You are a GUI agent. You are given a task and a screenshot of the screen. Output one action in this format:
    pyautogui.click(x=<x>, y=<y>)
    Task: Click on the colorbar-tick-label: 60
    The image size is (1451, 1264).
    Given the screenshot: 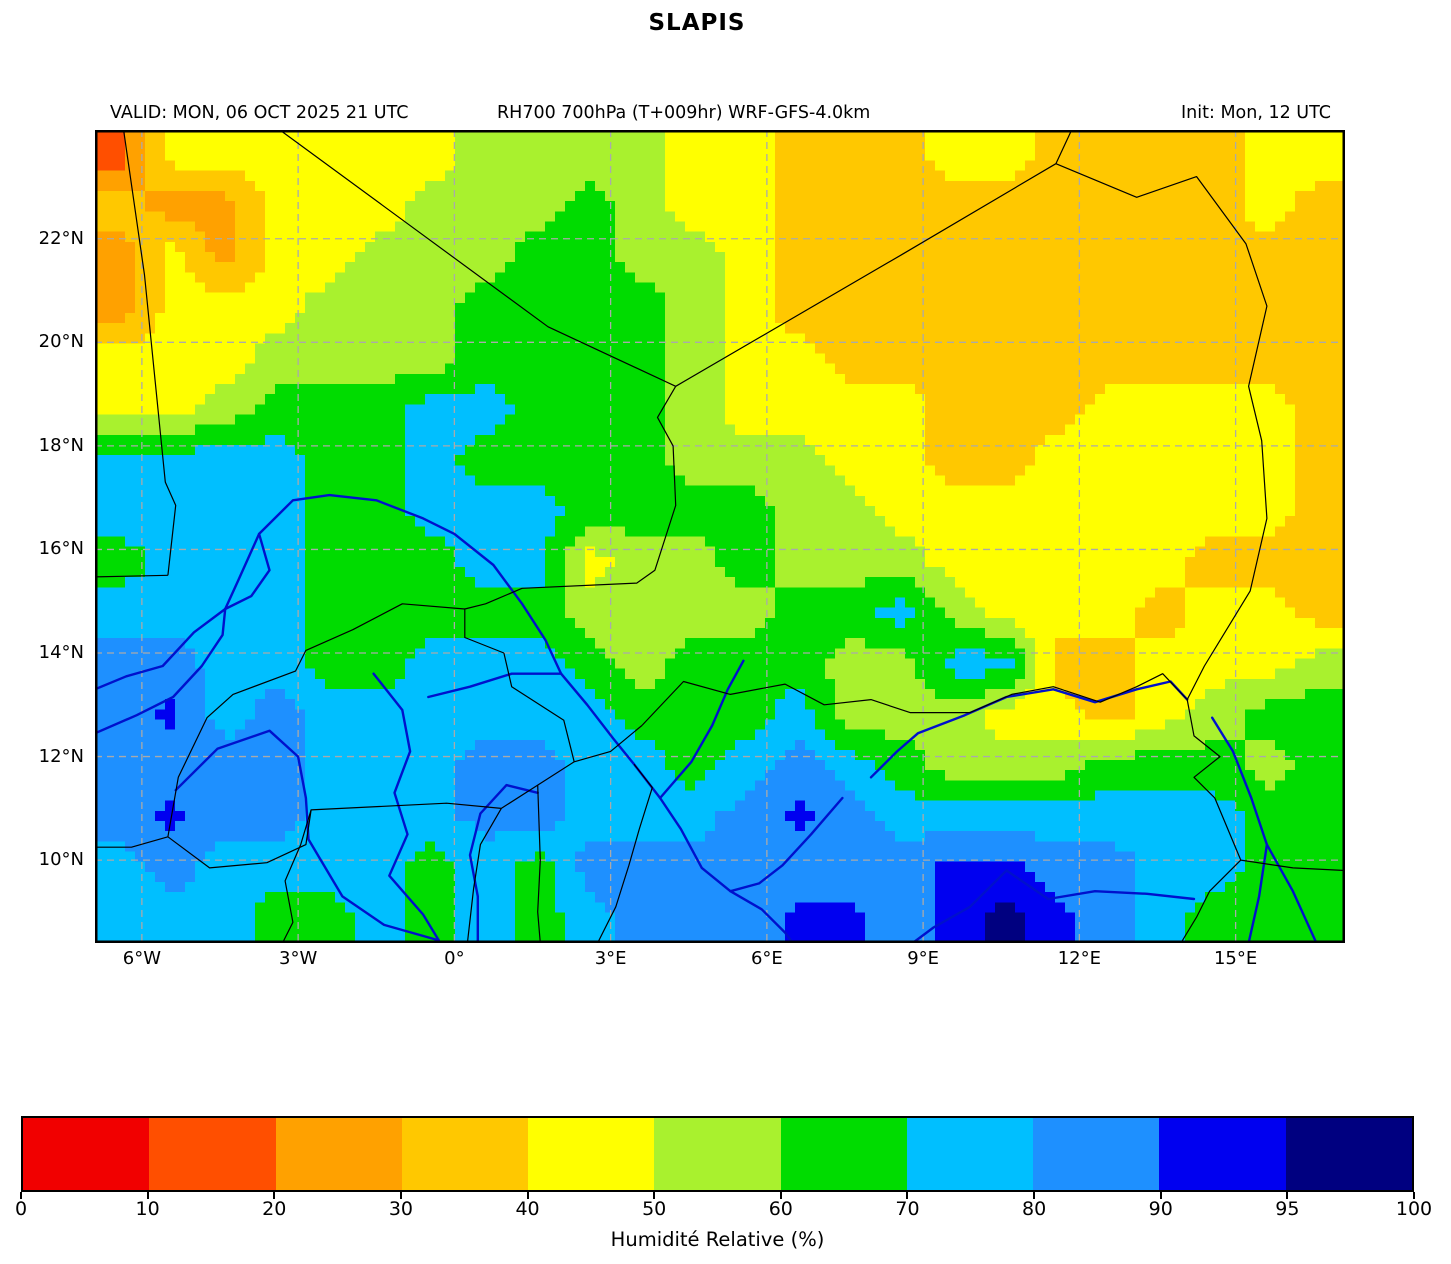 What is the action you would take?
    pyautogui.click(x=780, y=1209)
    